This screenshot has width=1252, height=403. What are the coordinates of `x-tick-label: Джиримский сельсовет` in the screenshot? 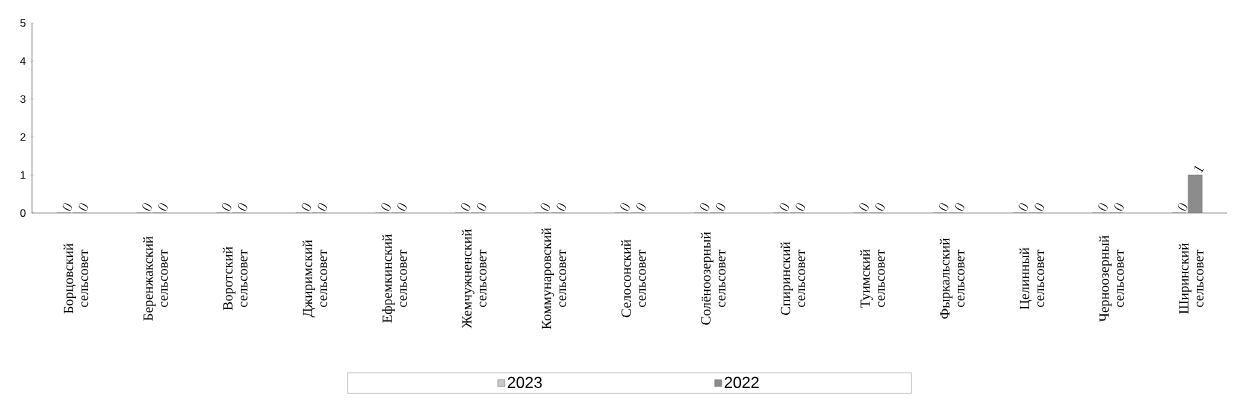 It's located at (315, 278).